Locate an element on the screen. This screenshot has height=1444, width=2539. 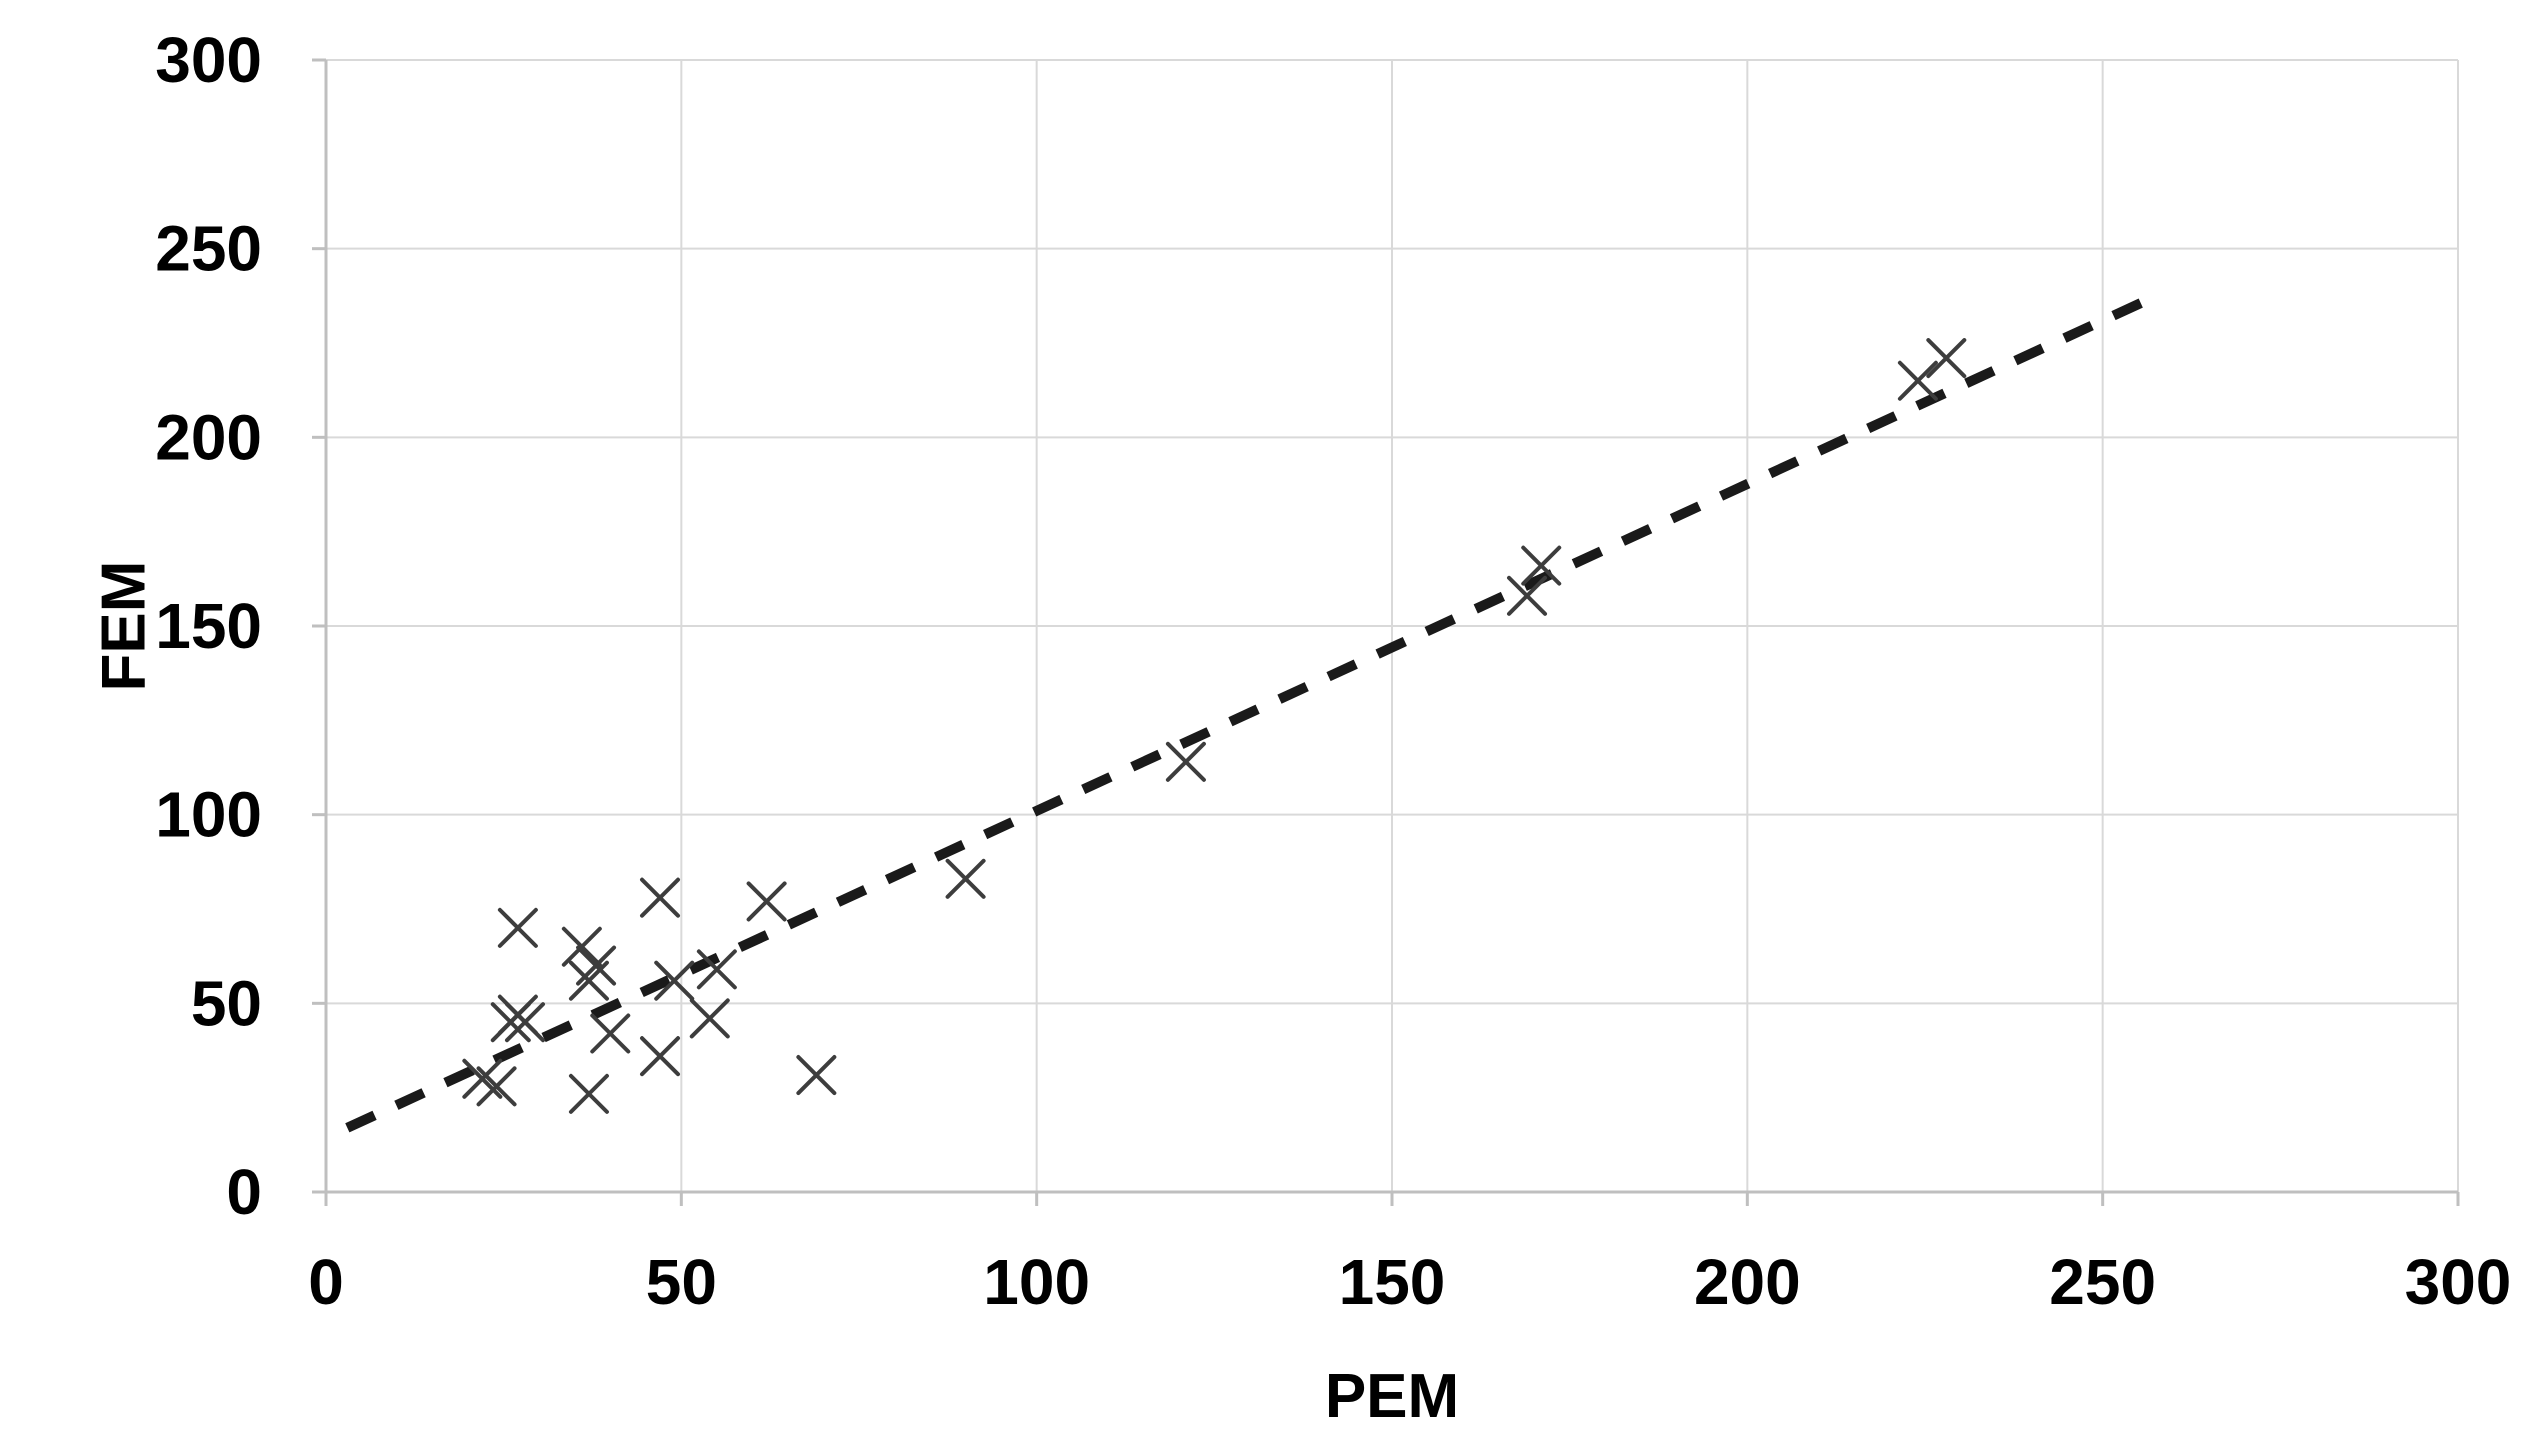
y-tick-label: 200 is located at coordinates (208, 437).